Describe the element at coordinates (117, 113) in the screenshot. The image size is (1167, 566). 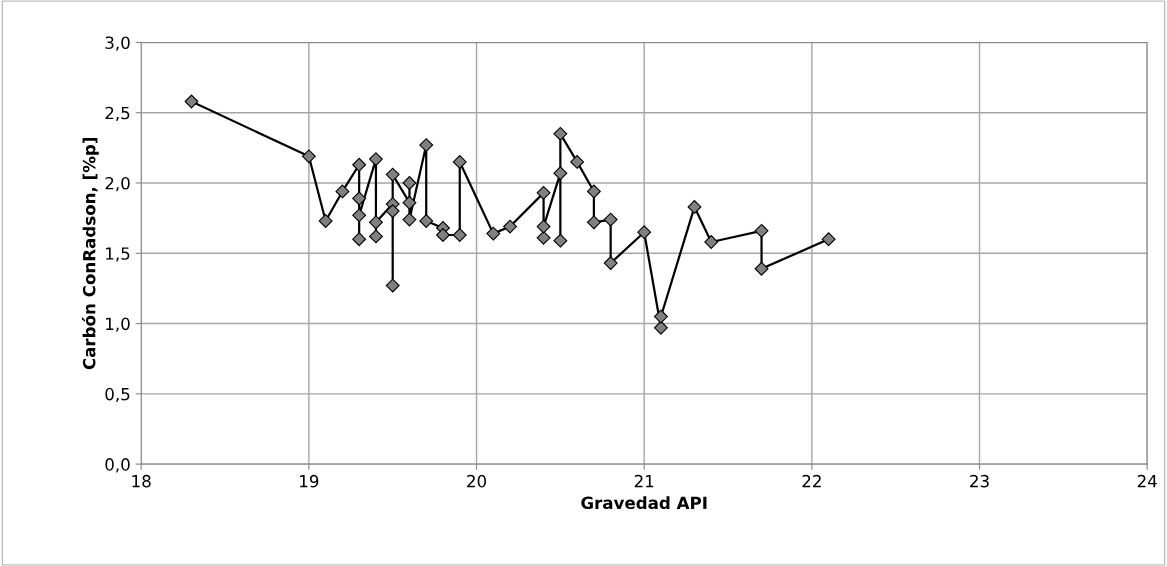
I see `y-tick-label: 2,5` at that location.